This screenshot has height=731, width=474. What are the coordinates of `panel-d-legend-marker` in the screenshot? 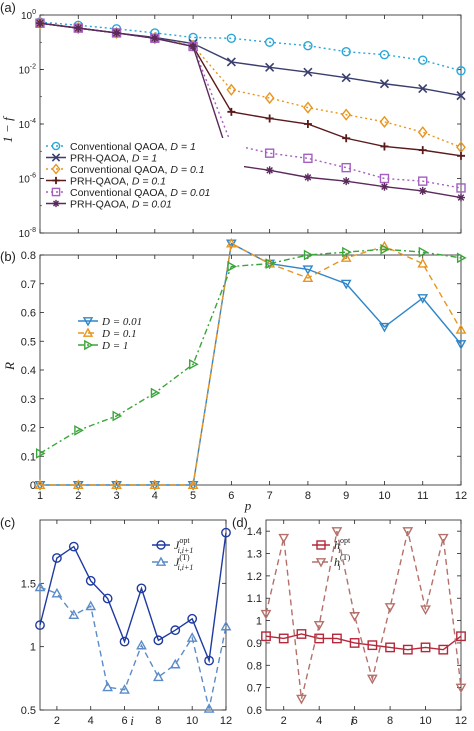 It's located at (321, 563).